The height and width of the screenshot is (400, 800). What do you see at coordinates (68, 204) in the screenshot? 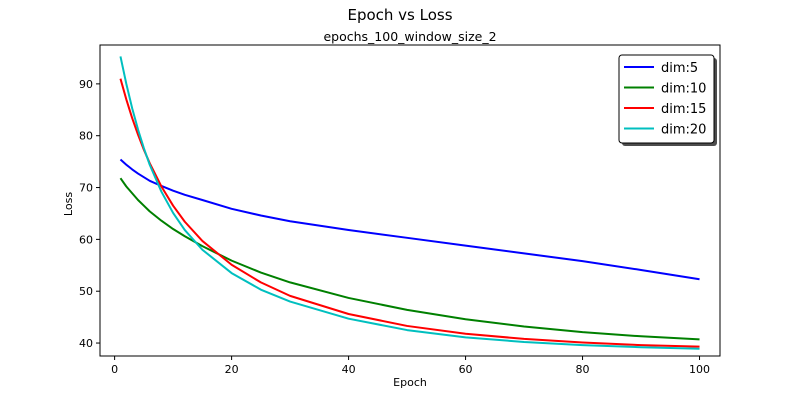
I see `y-axis-label: Loss` at bounding box center [68, 204].